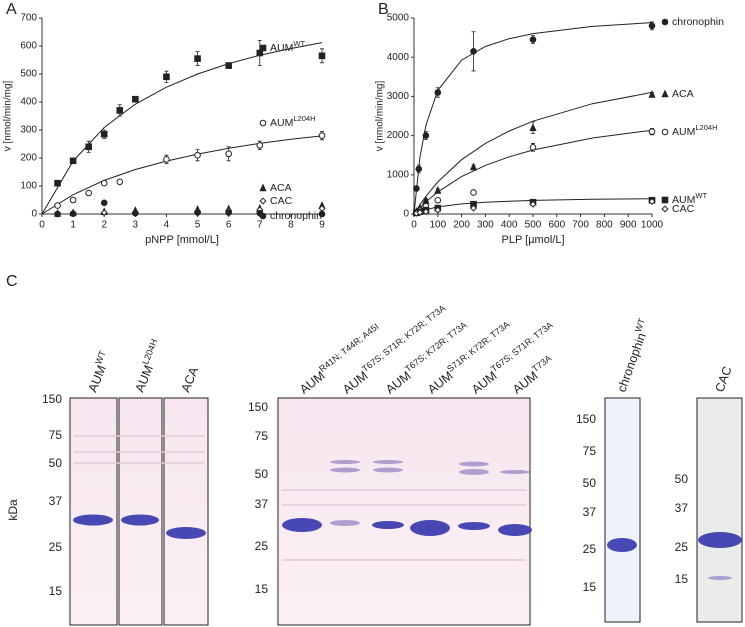  What do you see at coordinates (509, 225) in the screenshot?
I see `x-tick-label: 400` at bounding box center [509, 225].